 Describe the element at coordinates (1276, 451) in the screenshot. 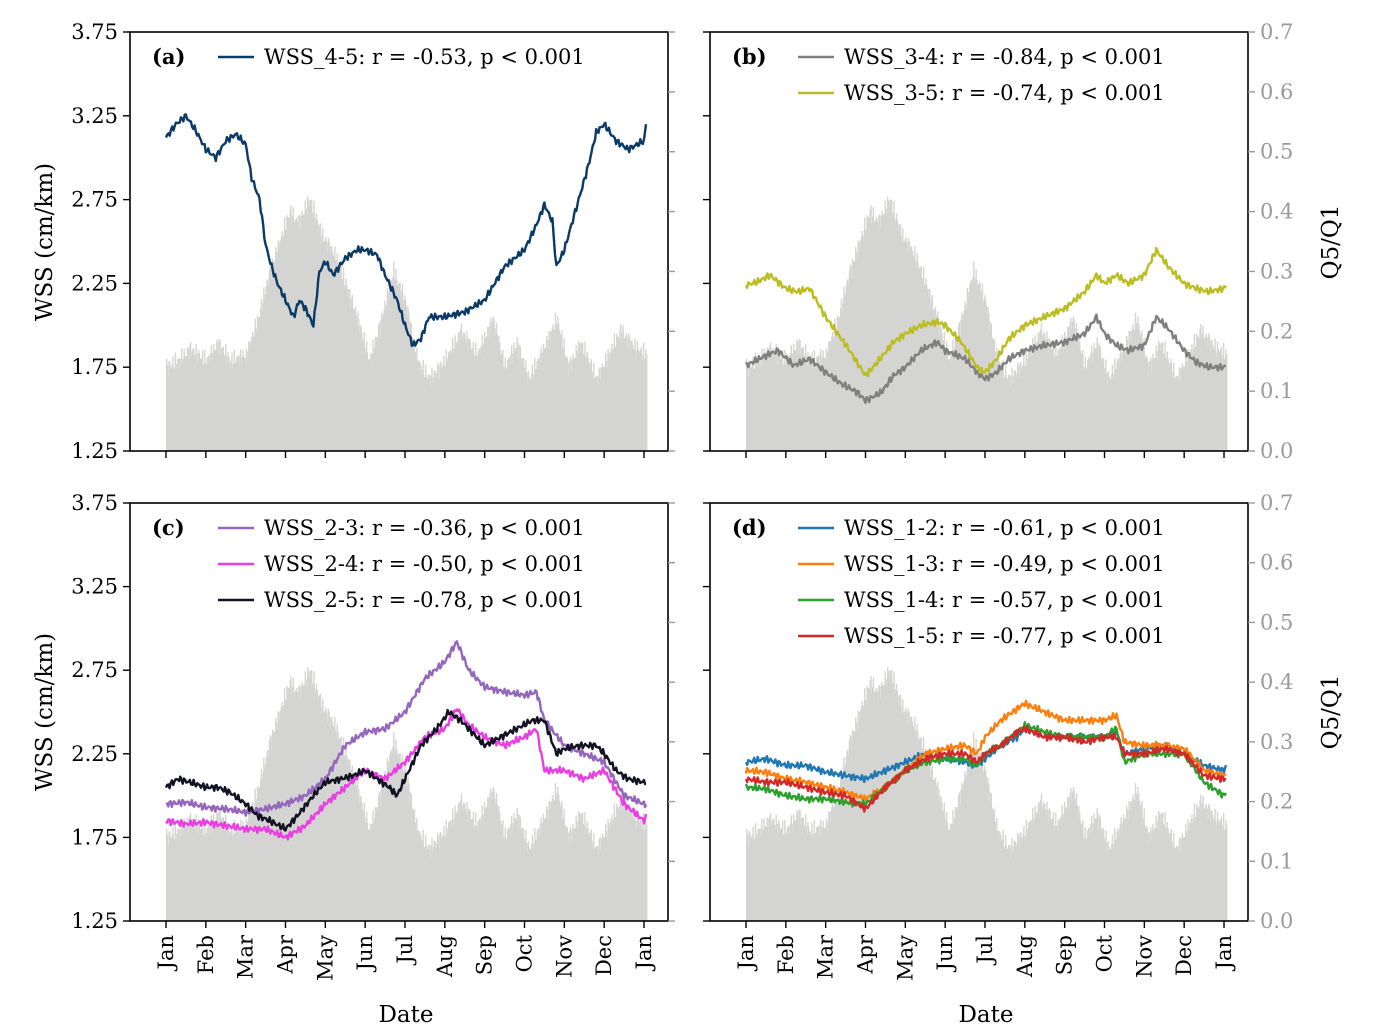

I see `ytick-right-label: 0.0` at that location.